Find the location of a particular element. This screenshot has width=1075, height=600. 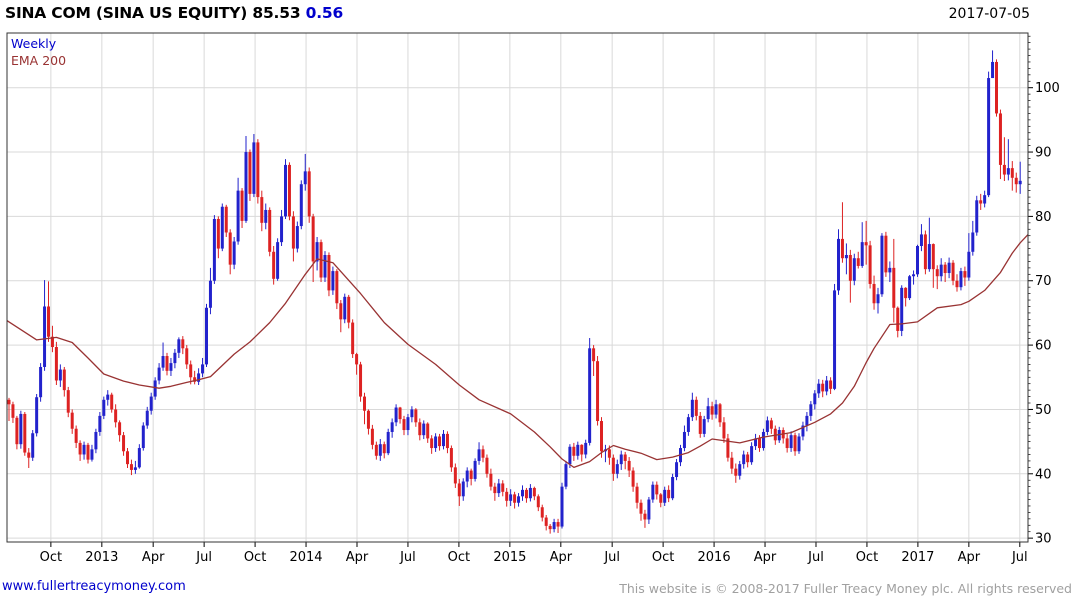

y-axis-label: 90 is located at coordinates (1043, 153).